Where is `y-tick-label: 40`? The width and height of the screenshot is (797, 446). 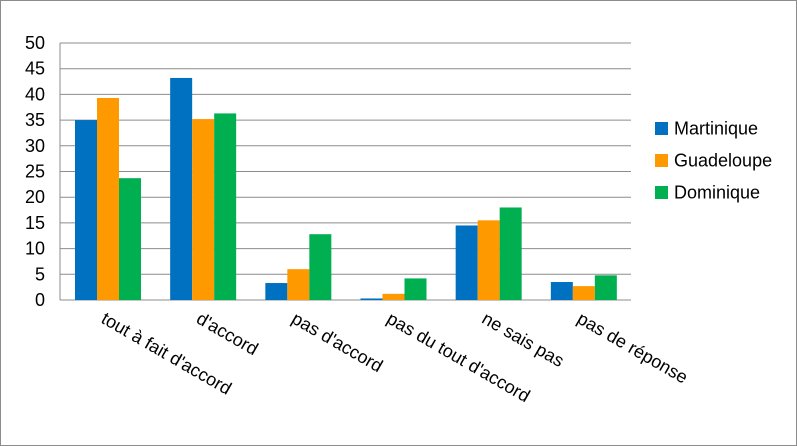
y-tick-label: 40 is located at coordinates (35, 94).